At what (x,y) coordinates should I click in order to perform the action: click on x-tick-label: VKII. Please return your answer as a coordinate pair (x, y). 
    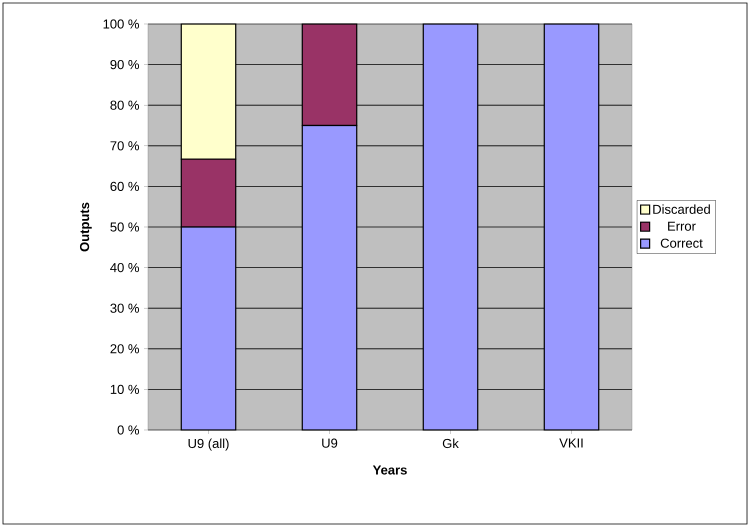
    Looking at the image, I should click on (571, 443).